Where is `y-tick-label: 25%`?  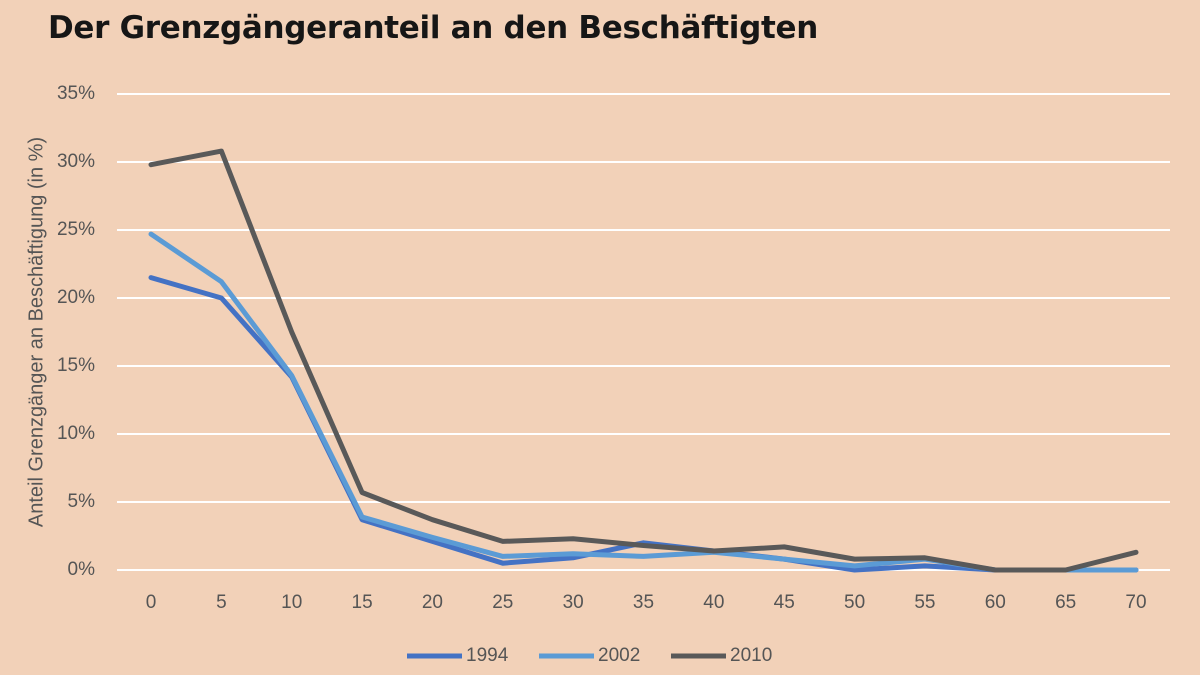 y-tick-label: 25% is located at coordinates (76, 229).